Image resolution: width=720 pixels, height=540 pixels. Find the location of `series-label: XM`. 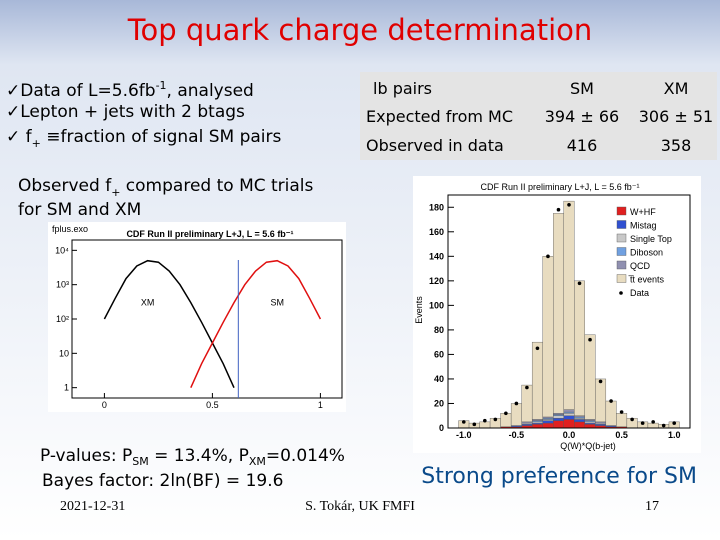

series-label: XM is located at coordinates (148, 303).